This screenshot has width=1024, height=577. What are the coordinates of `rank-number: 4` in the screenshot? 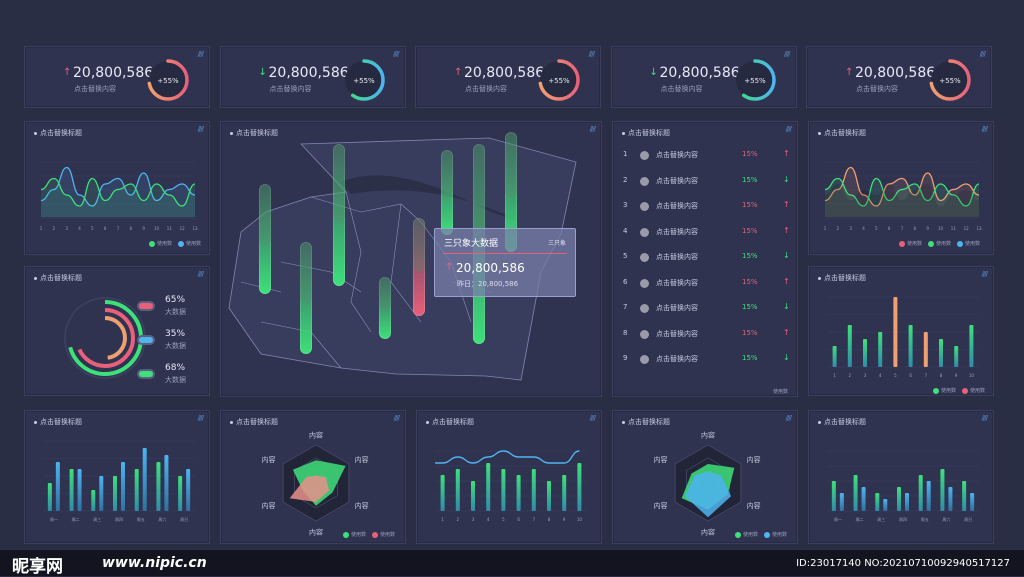 It's located at (625, 231).